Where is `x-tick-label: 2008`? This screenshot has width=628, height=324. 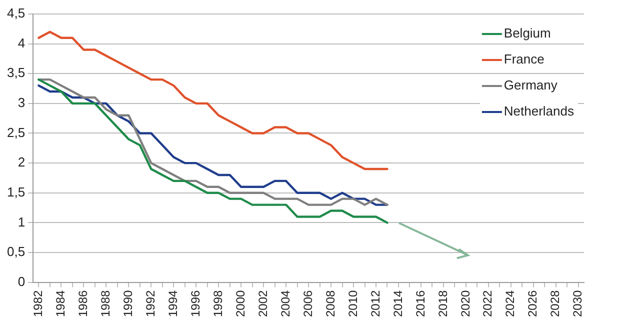 x-tick-label: 2008 is located at coordinates (330, 304).